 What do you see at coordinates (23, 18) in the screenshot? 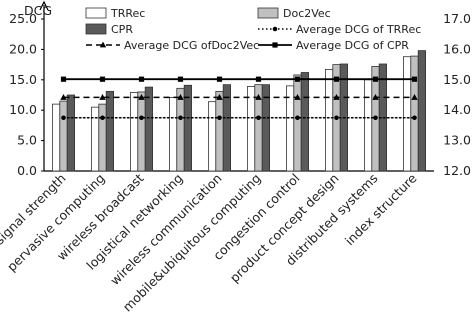
I see `y-tick-label: 25.0` at bounding box center [23, 18].